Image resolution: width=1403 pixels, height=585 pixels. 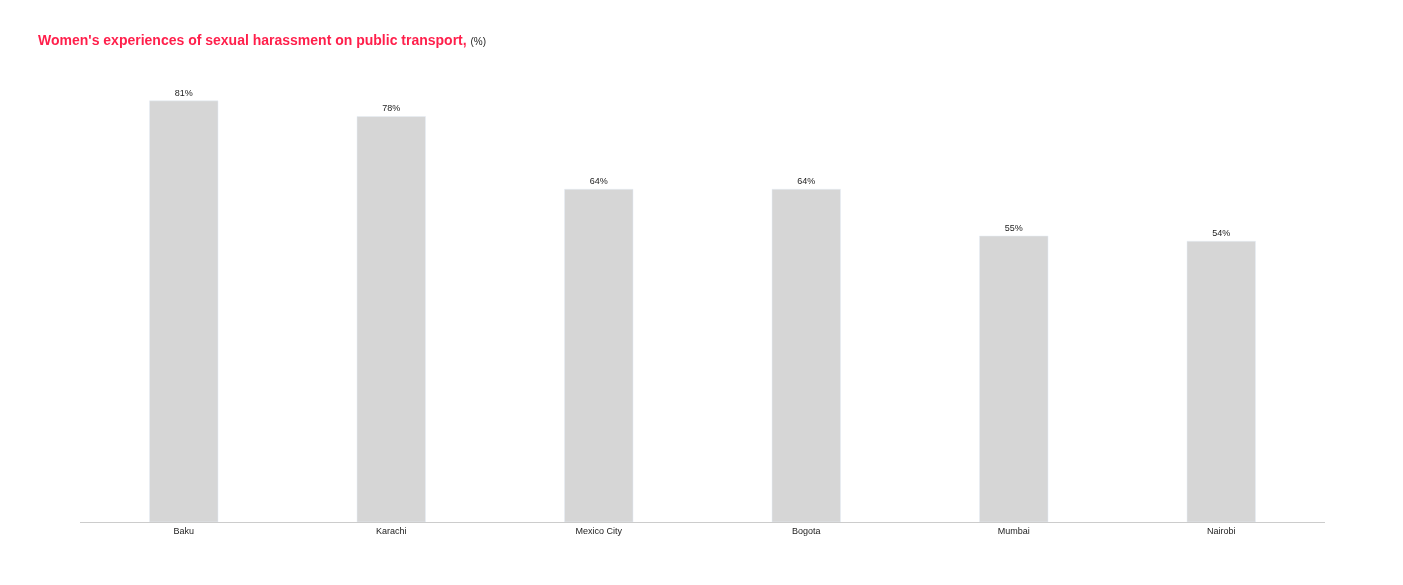 What do you see at coordinates (183, 92) in the screenshot?
I see `data-label: 81%` at bounding box center [183, 92].